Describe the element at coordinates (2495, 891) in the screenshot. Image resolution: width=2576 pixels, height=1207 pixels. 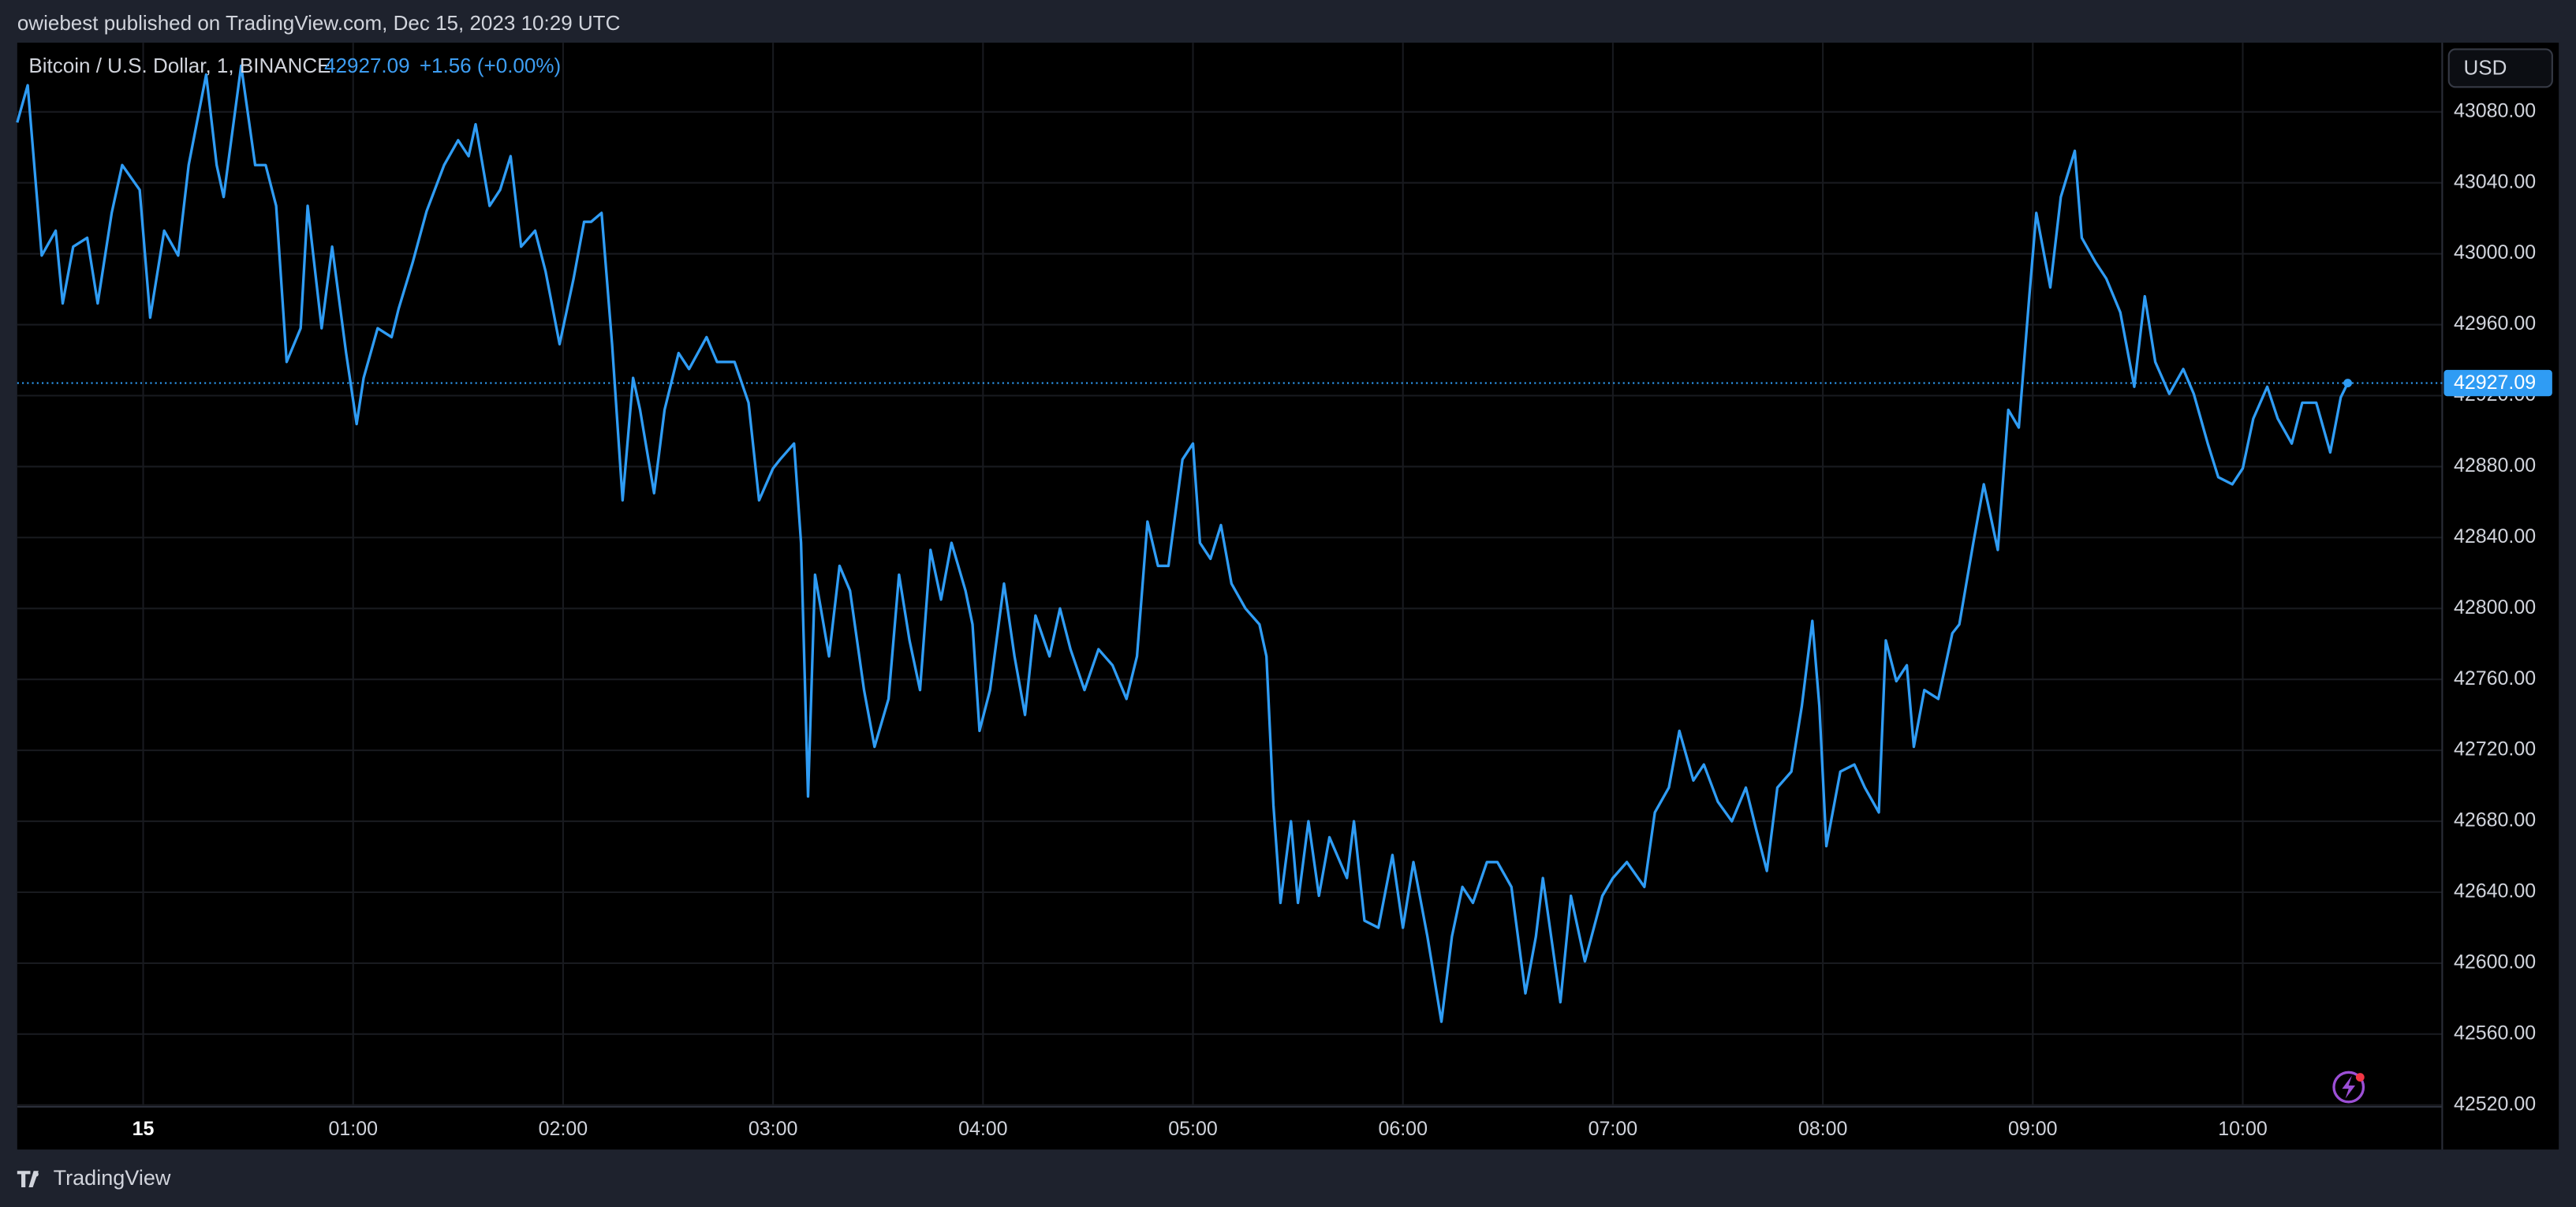
I see `y-tick-label: 42640.00` at that location.